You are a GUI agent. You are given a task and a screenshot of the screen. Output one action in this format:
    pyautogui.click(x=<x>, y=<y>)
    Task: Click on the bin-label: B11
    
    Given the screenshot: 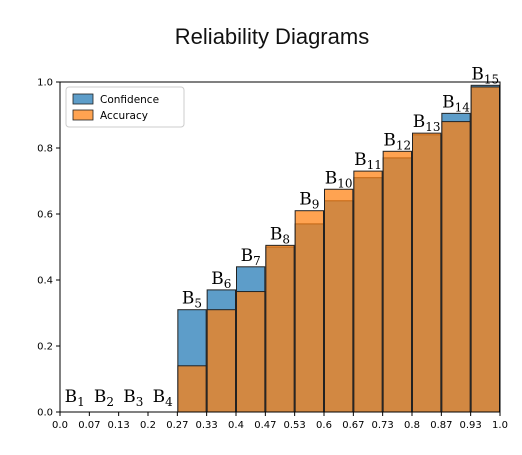 What is the action you would take?
    pyautogui.click(x=368, y=161)
    